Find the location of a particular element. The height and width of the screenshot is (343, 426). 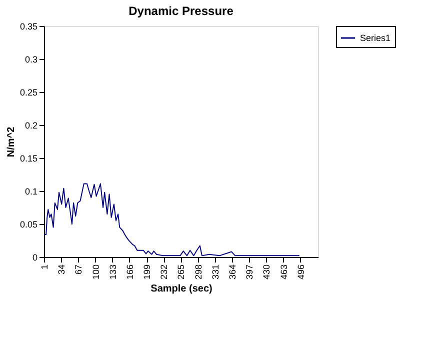

x-tick-label: 232 is located at coordinates (164, 272).